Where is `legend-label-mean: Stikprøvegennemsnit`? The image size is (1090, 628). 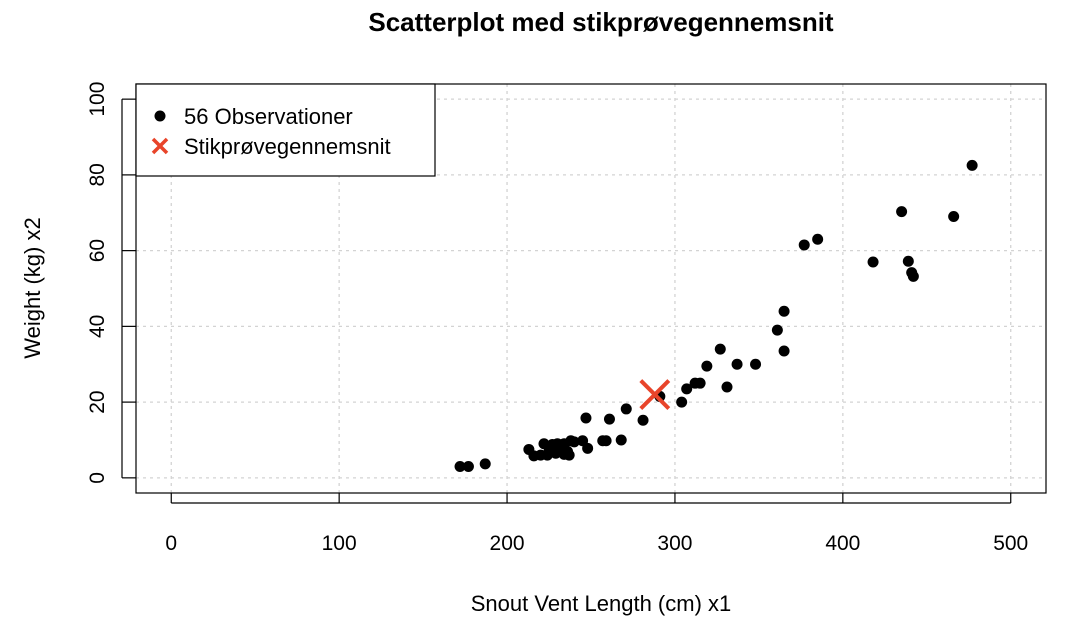 legend-label-mean: Stikprøvegennemsnit is located at coordinates (287, 146).